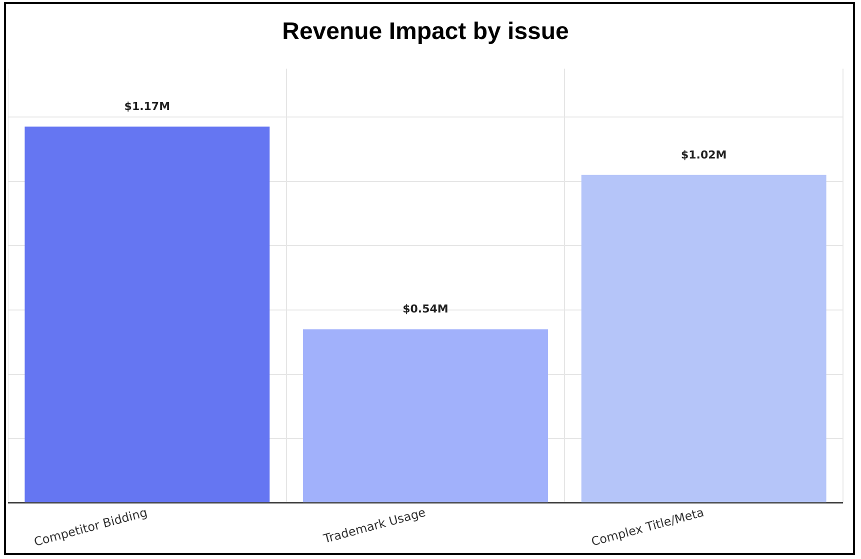 This screenshot has width=861, height=559. I want to click on data-label: $1.02M, so click(703, 155).